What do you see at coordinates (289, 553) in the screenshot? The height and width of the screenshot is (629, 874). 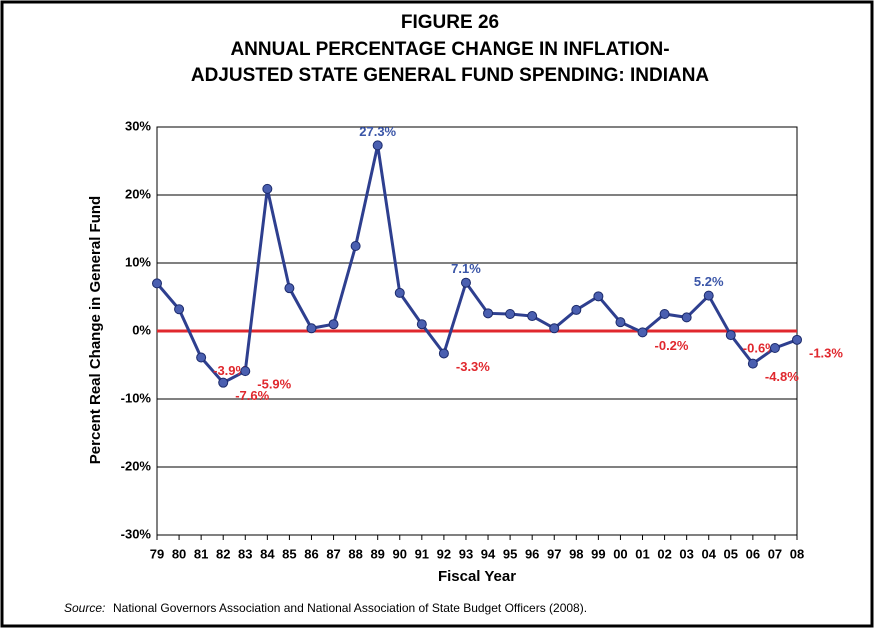 I see `x-tick-label: 85` at bounding box center [289, 553].